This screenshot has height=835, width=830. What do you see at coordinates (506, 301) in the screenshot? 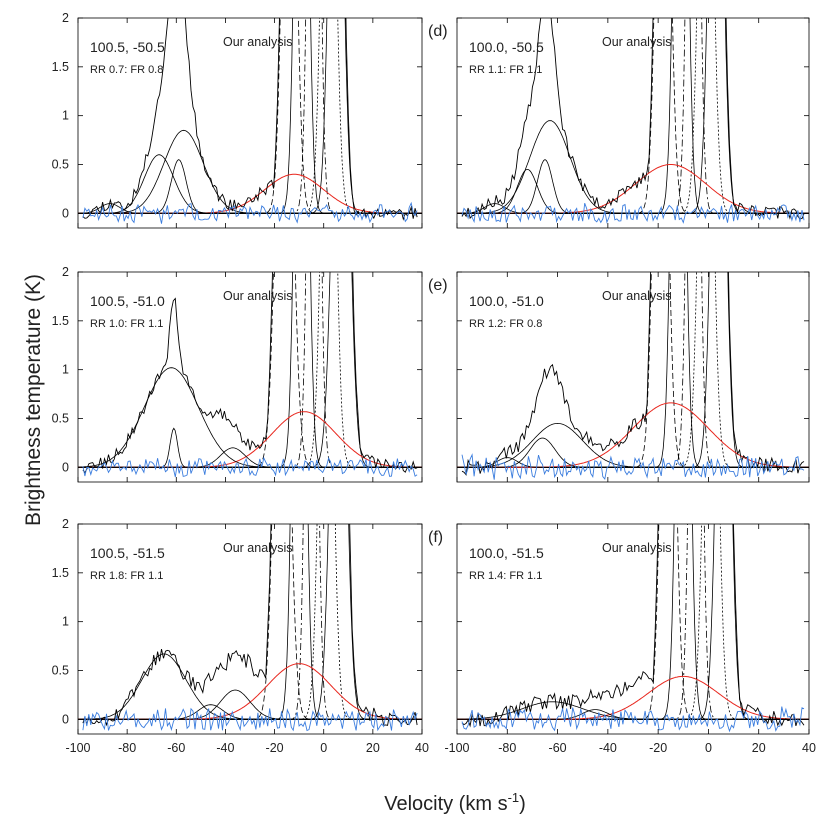
I see `panel-coords: 100.0, -51.0` at bounding box center [506, 301].